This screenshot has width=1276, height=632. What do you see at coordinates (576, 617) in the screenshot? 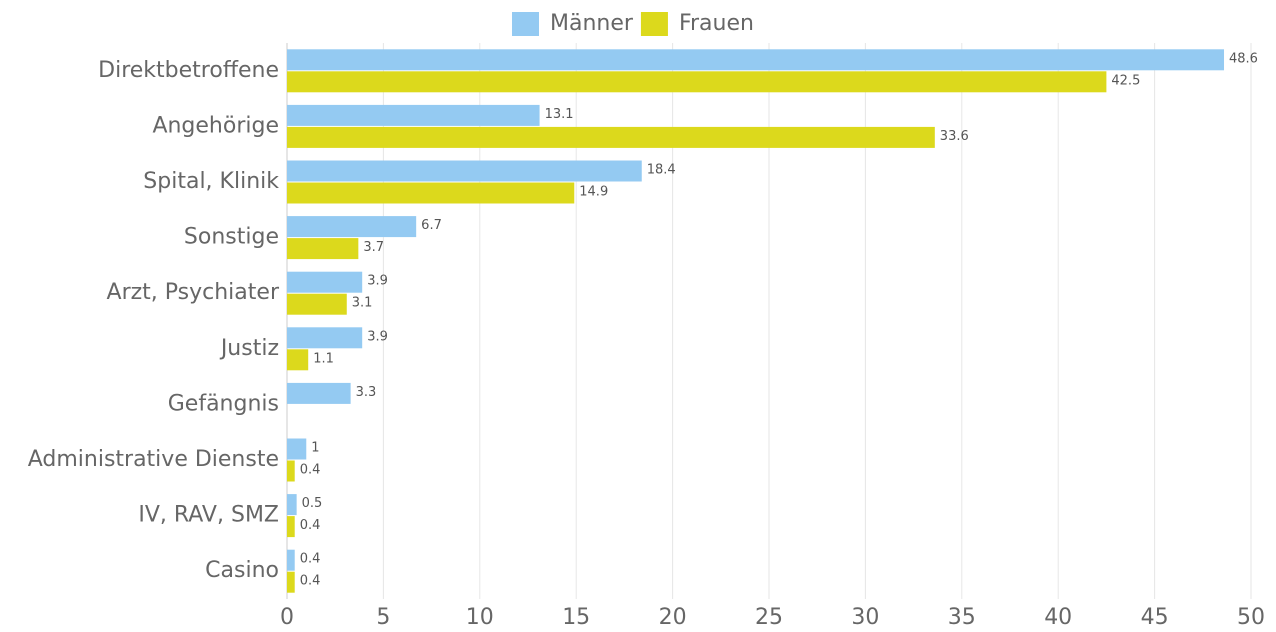
I see `x-tick-label: 15` at bounding box center [576, 617].